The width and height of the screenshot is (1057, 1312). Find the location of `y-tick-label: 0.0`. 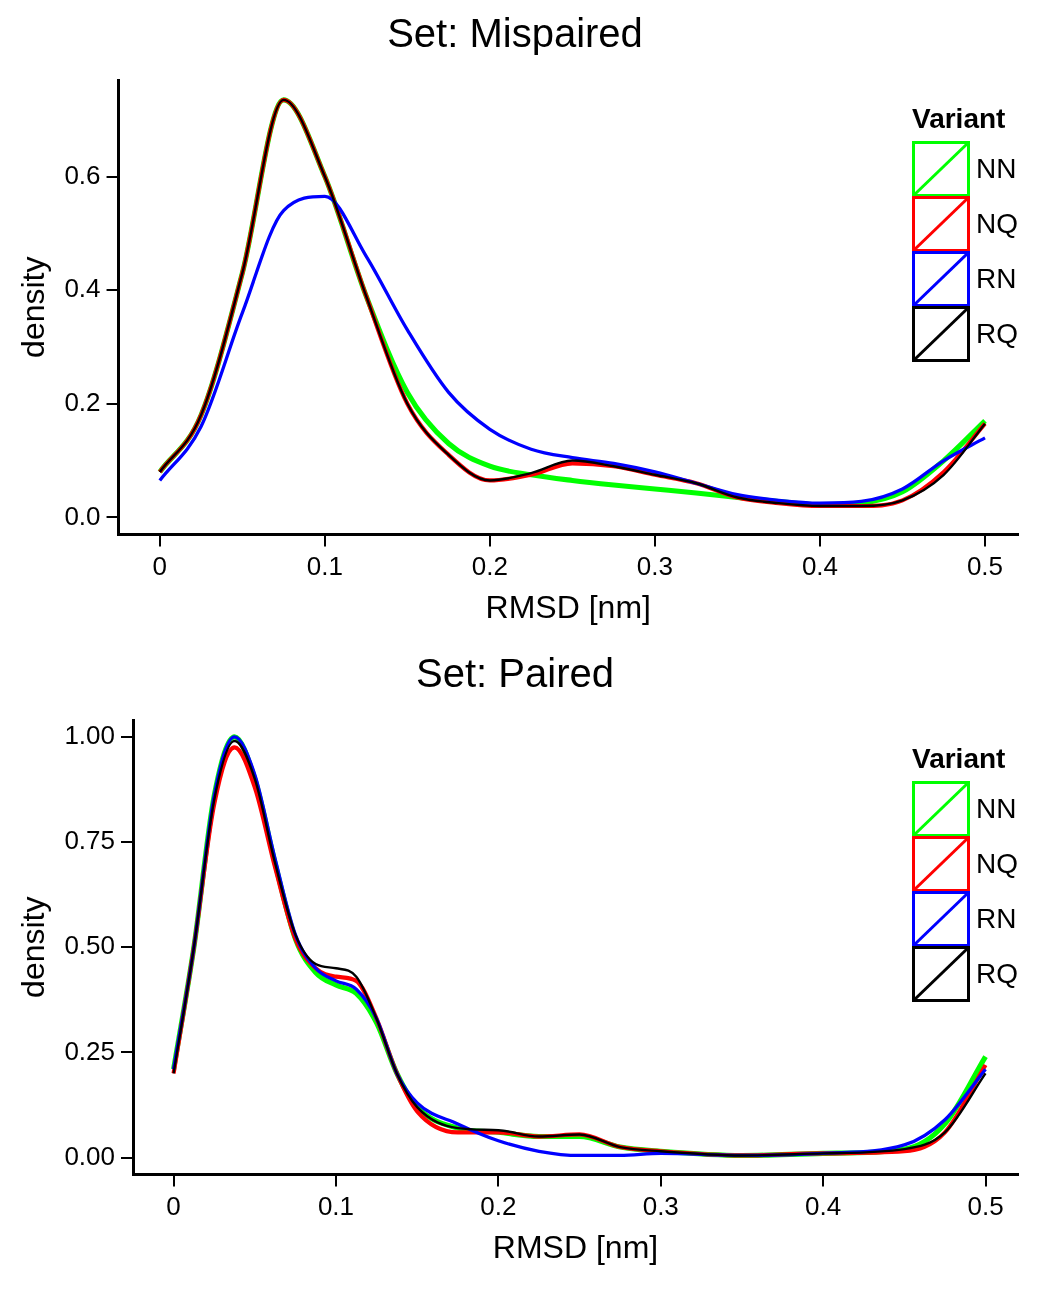

y-tick-label: 0.0 is located at coordinates (82, 515).